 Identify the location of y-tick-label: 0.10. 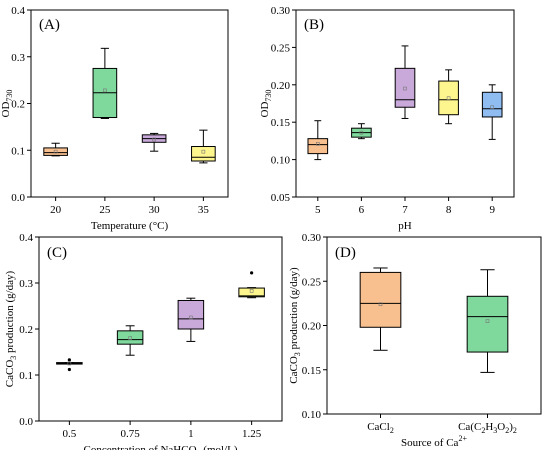
(281, 161).